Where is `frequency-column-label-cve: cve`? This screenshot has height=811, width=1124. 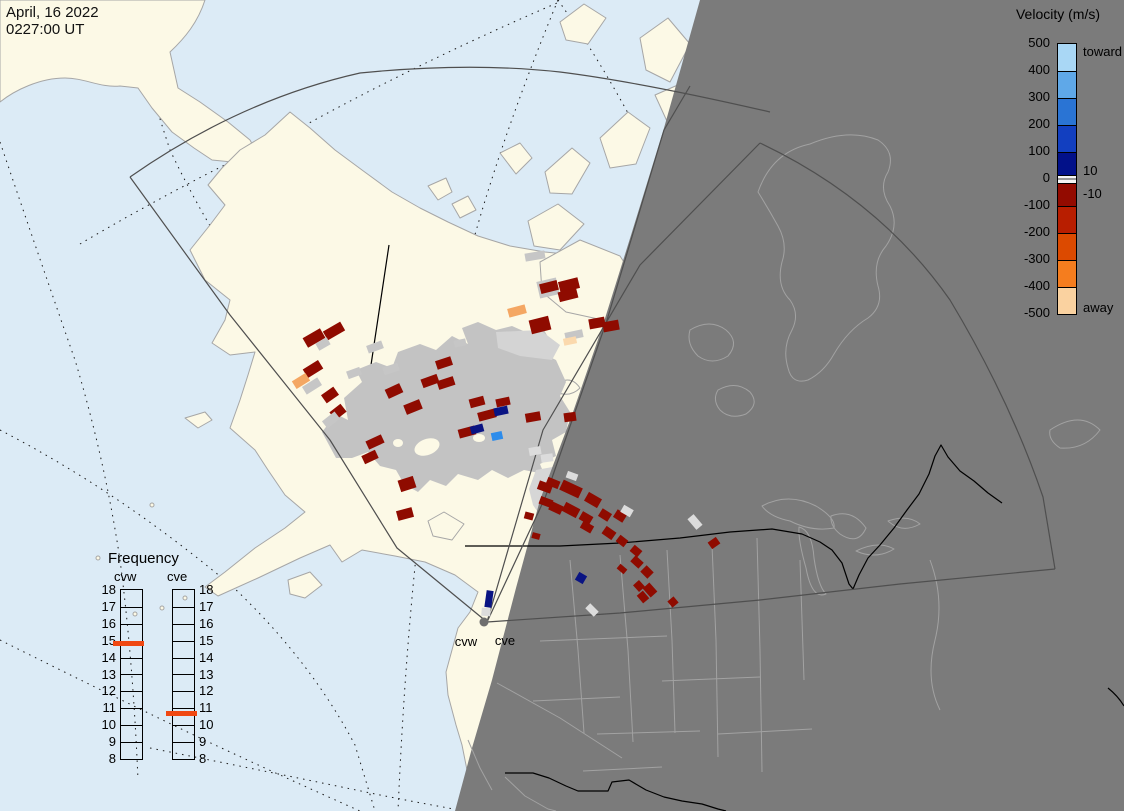
frequency-column-label-cve: cve is located at coordinates (177, 576).